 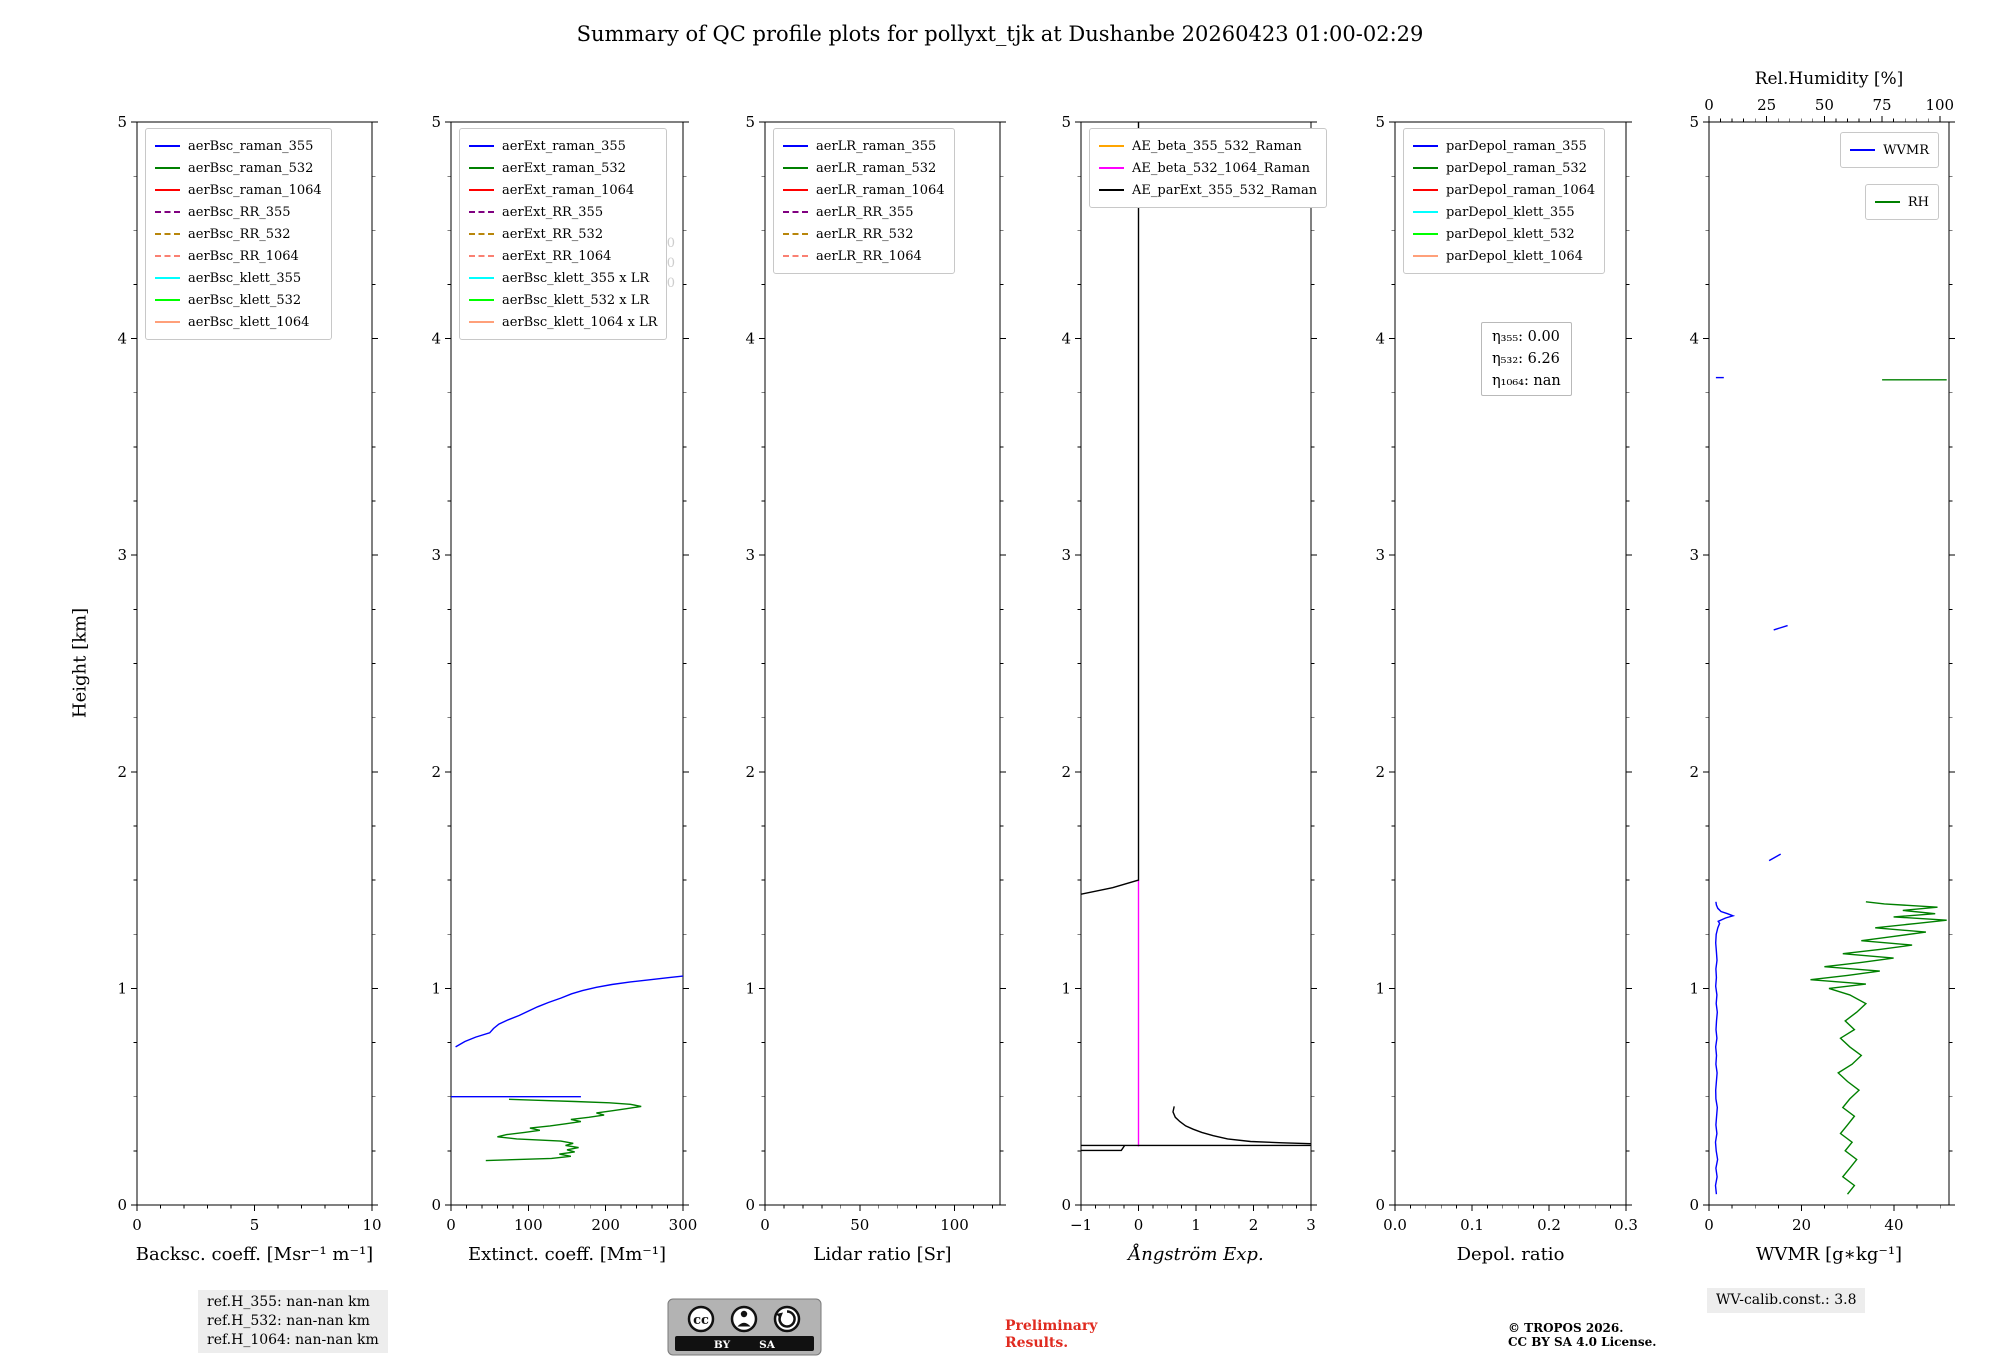 What do you see at coordinates (882, 1254) in the screenshot?
I see `x-axis-label: Lidar ratio [Sr]` at bounding box center [882, 1254].